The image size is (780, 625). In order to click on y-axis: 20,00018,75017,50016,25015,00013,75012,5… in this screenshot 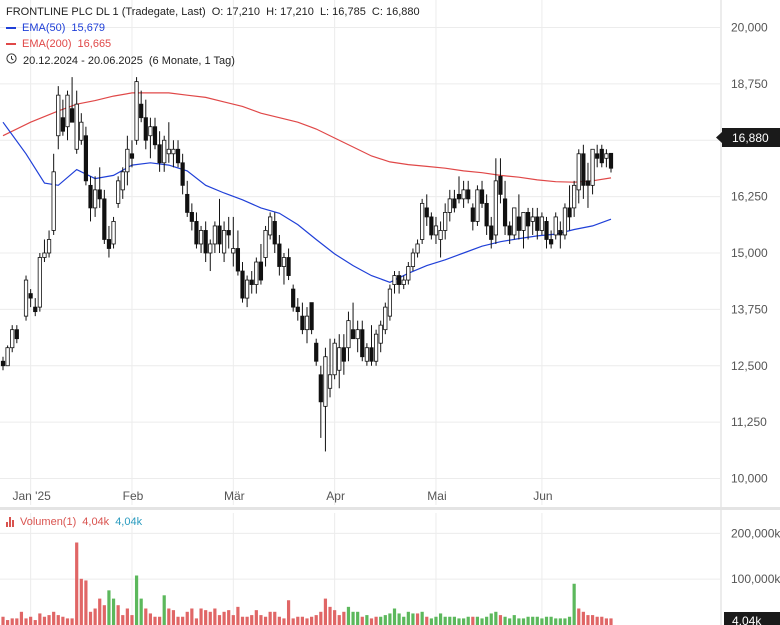, I will do `click(749, 253)`.